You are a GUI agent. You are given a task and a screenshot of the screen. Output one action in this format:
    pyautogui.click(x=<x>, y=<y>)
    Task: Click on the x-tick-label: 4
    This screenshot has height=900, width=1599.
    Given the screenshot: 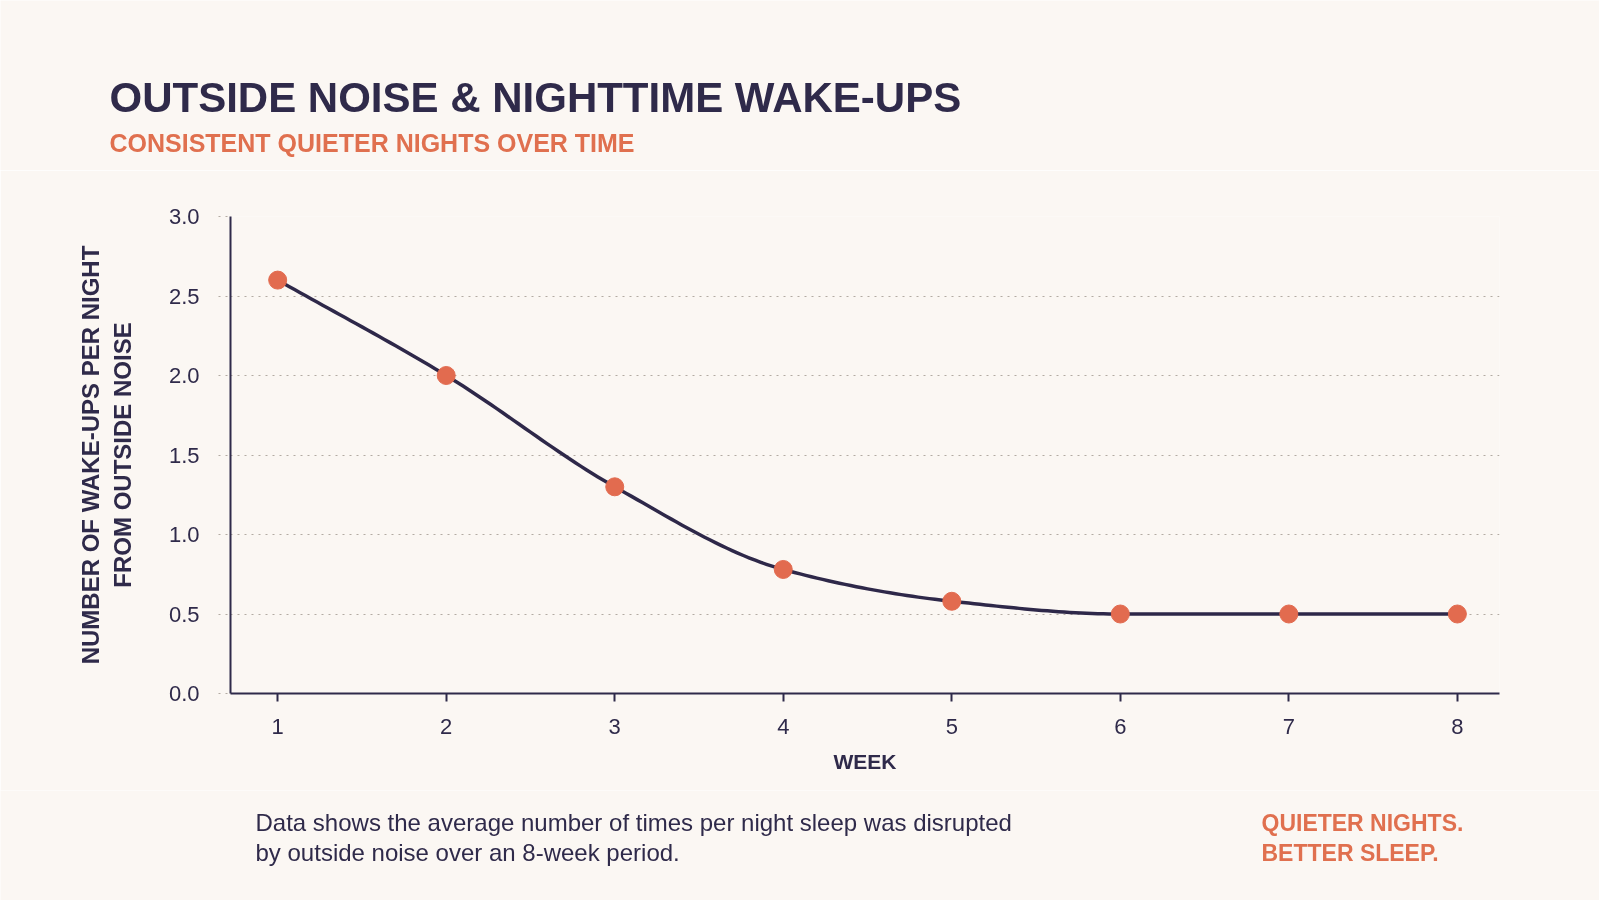 What is the action you would take?
    pyautogui.click(x=783, y=726)
    